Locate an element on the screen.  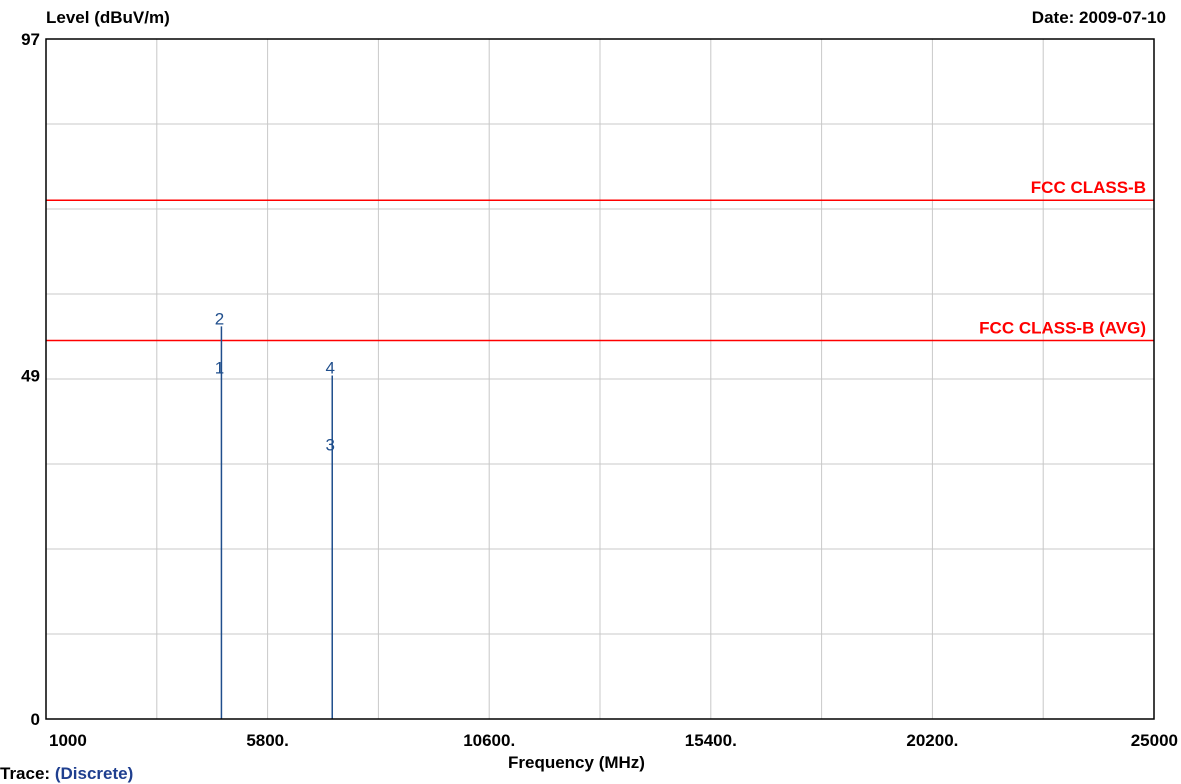
x-tick-label: 25000 is located at coordinates (1154, 740).